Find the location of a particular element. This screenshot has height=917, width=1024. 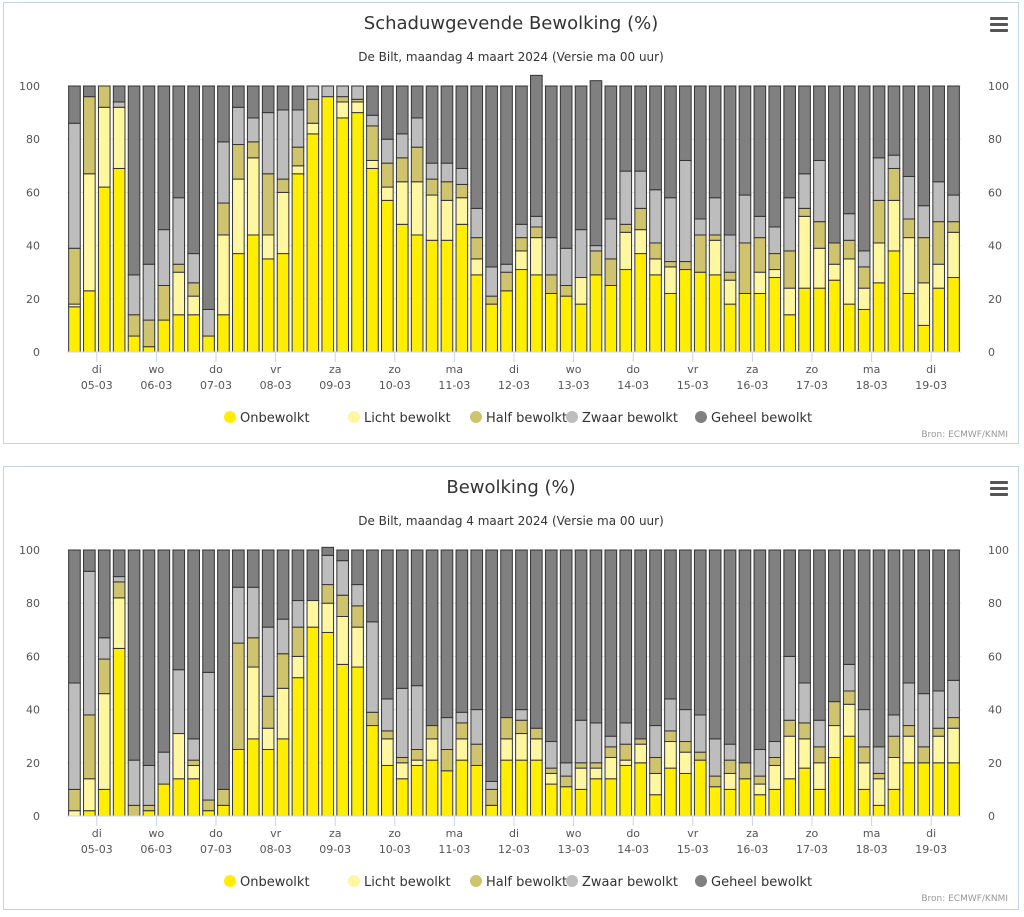

x-tick-label-day: zo is located at coordinates (812, 369).